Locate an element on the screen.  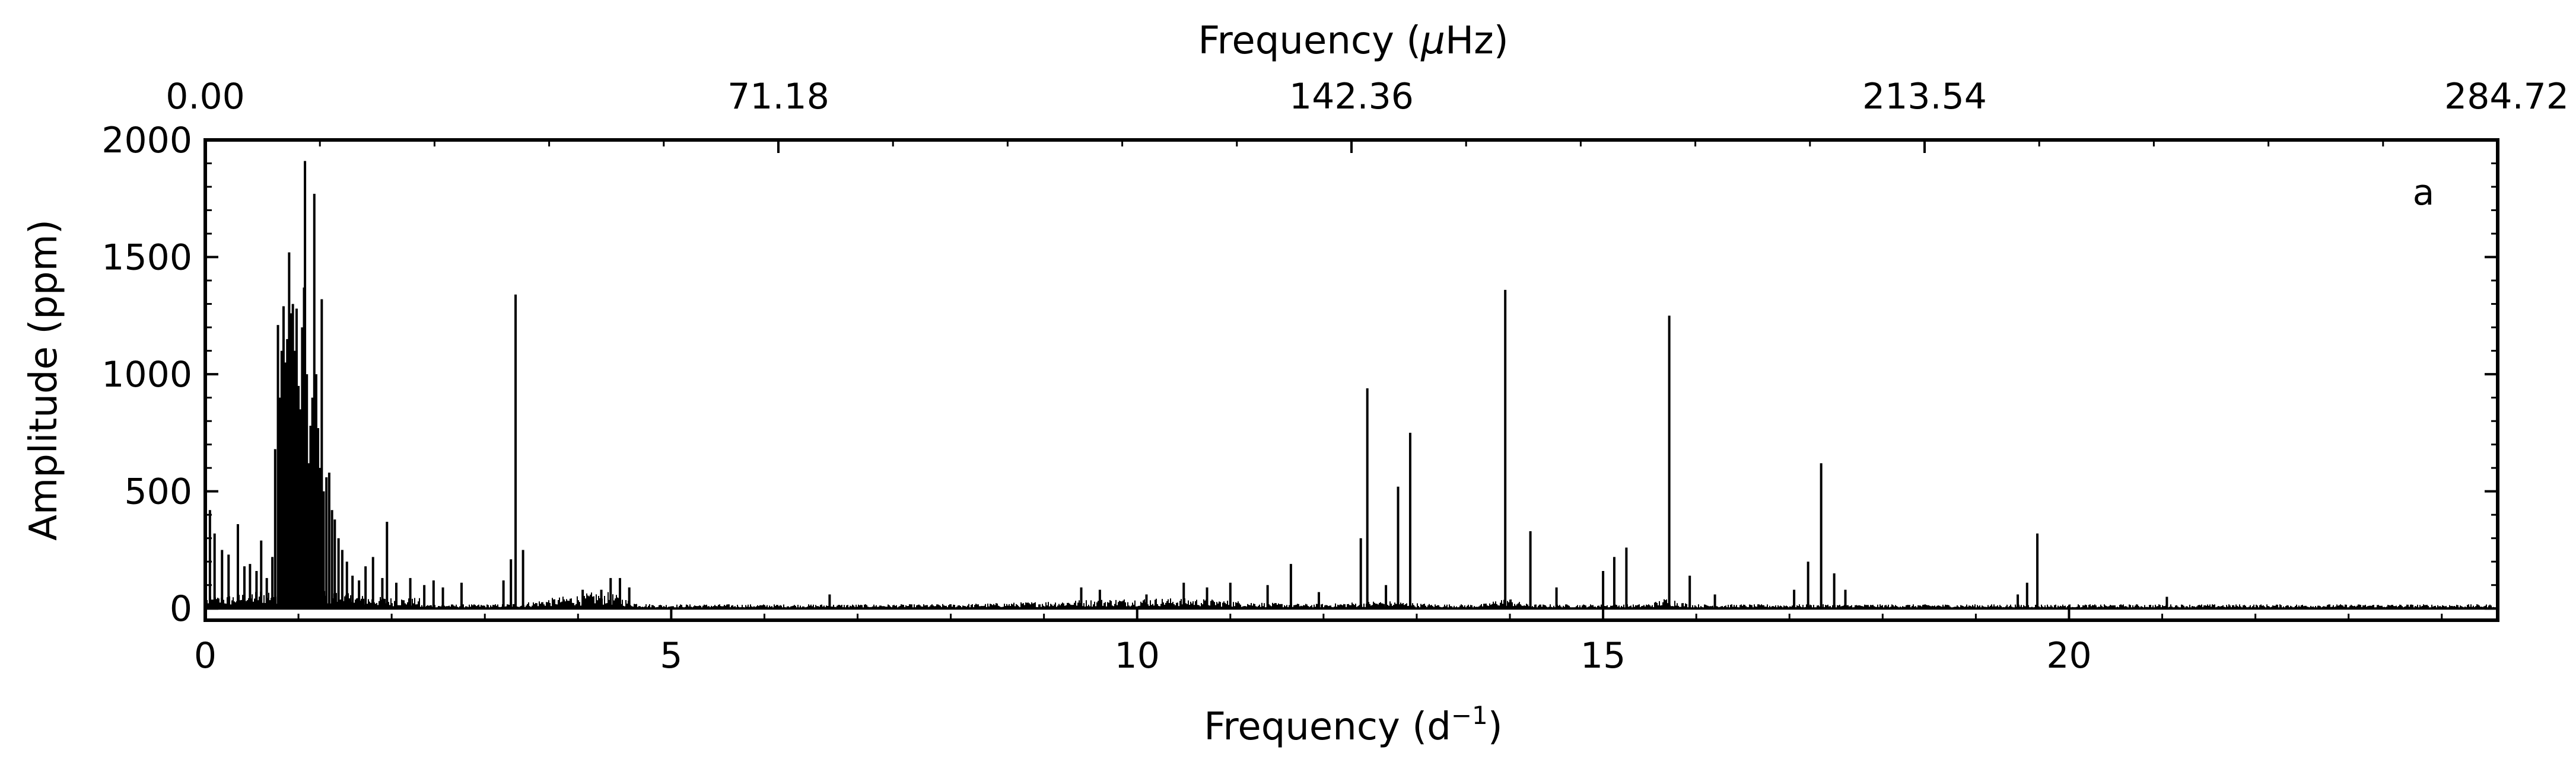
x-tick-label: 5 is located at coordinates (671, 656).